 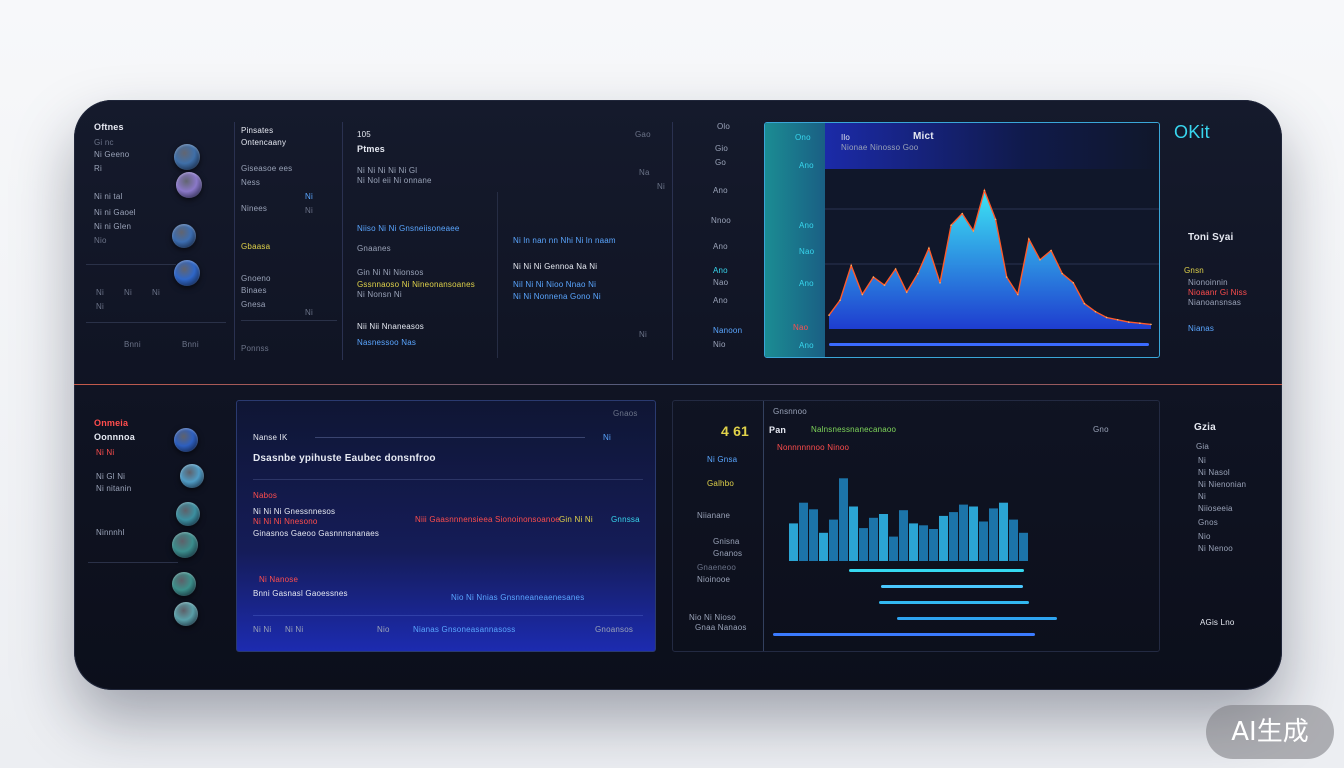 What do you see at coordinates (678, 384) in the screenshot?
I see `section-divider` at bounding box center [678, 384].